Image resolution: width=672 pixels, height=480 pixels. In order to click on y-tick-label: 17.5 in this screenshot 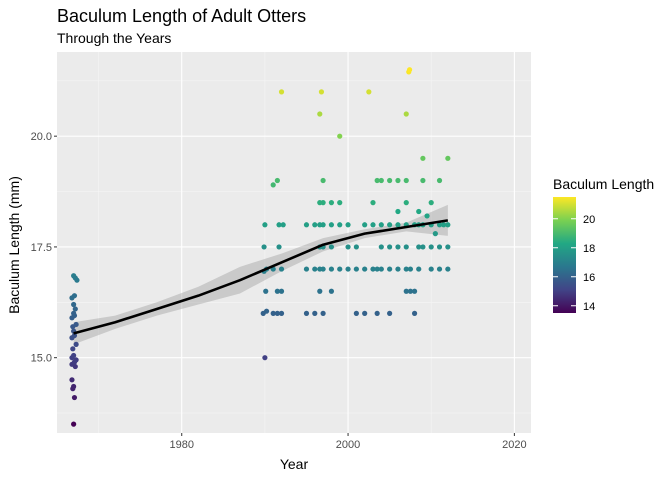, I will do `click(41, 248)`.